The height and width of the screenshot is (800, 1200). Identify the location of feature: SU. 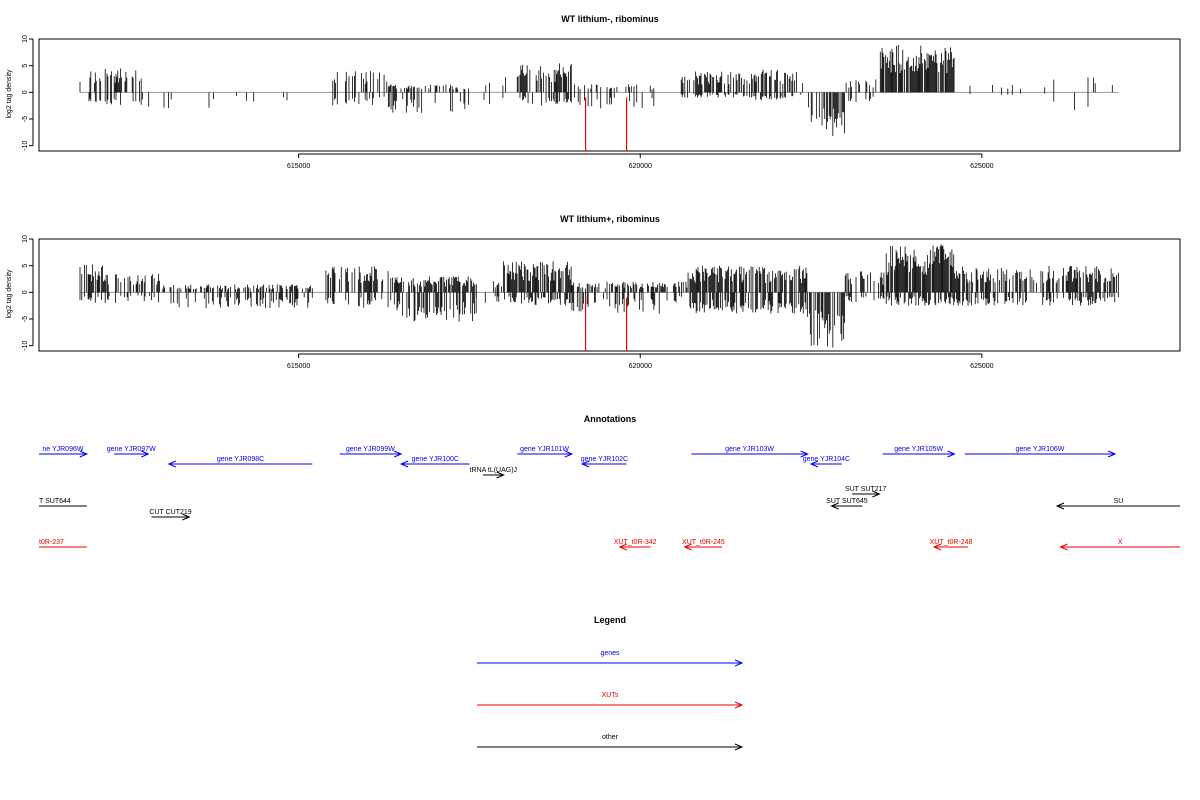
(1117, 504).